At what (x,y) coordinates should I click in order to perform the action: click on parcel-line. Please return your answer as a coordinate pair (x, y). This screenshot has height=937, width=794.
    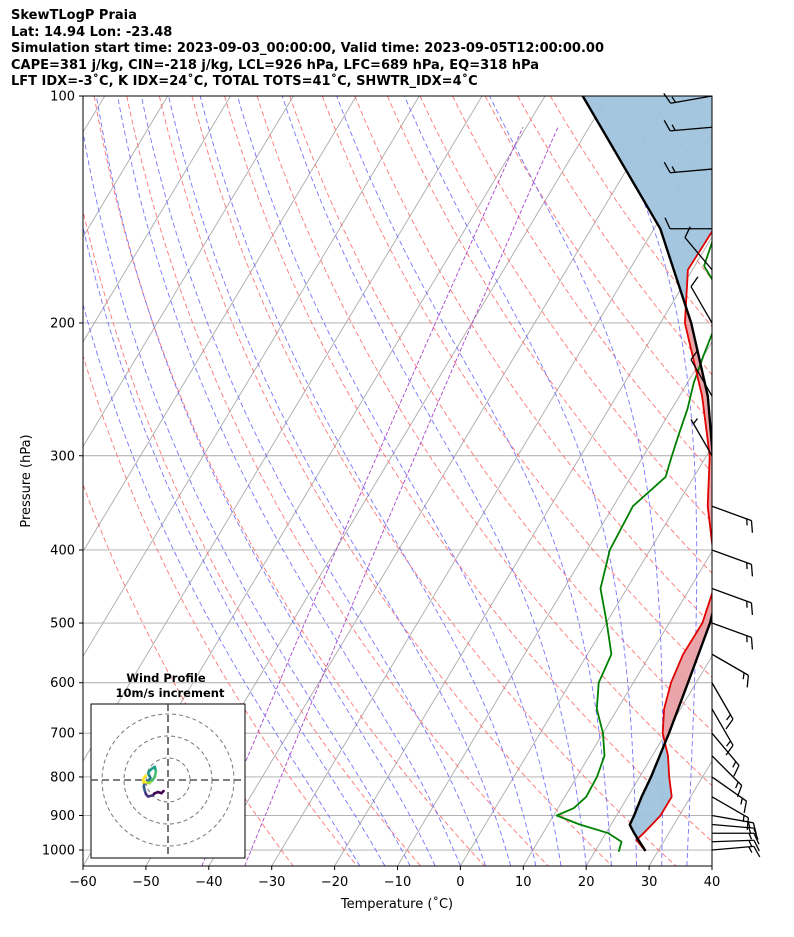
    Looking at the image, I should click on (646, 474).